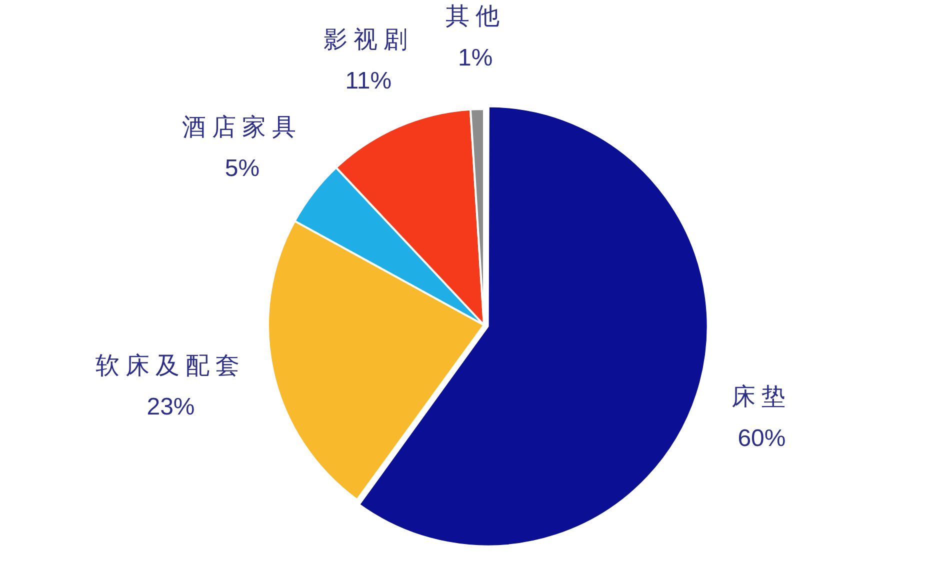 The height and width of the screenshot is (571, 944). I want to click on data-label: 60%, so click(762, 438).